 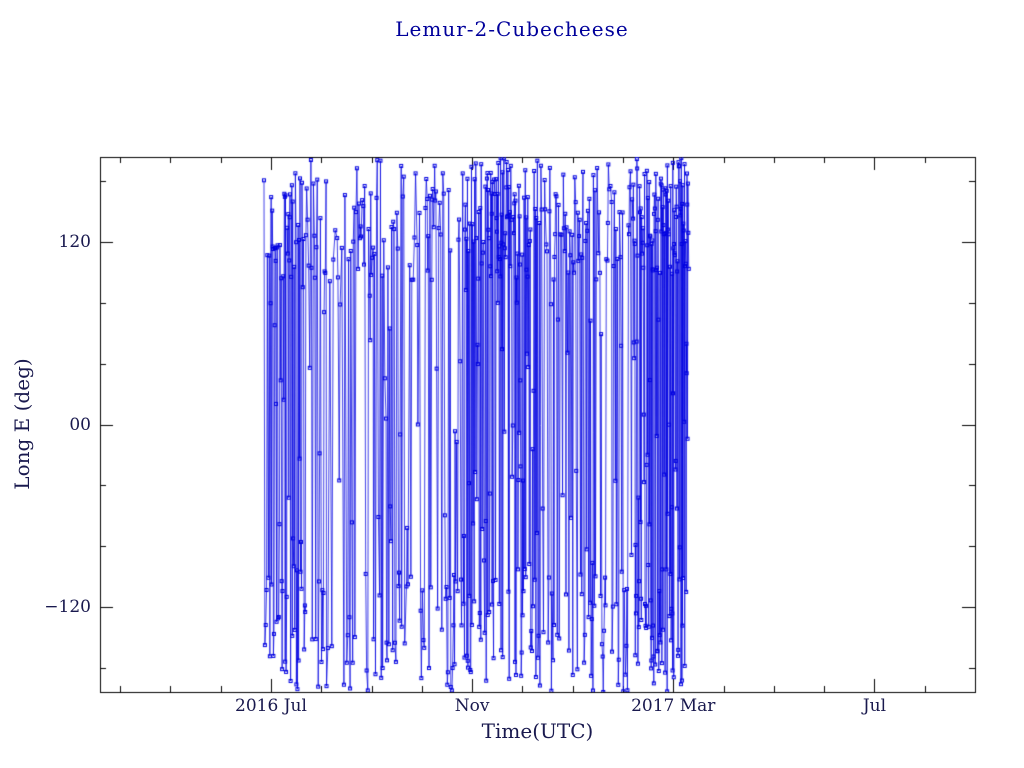 What do you see at coordinates (512, 29) in the screenshot?
I see `chart-title: Lemur-2-Cubecheese` at bounding box center [512, 29].